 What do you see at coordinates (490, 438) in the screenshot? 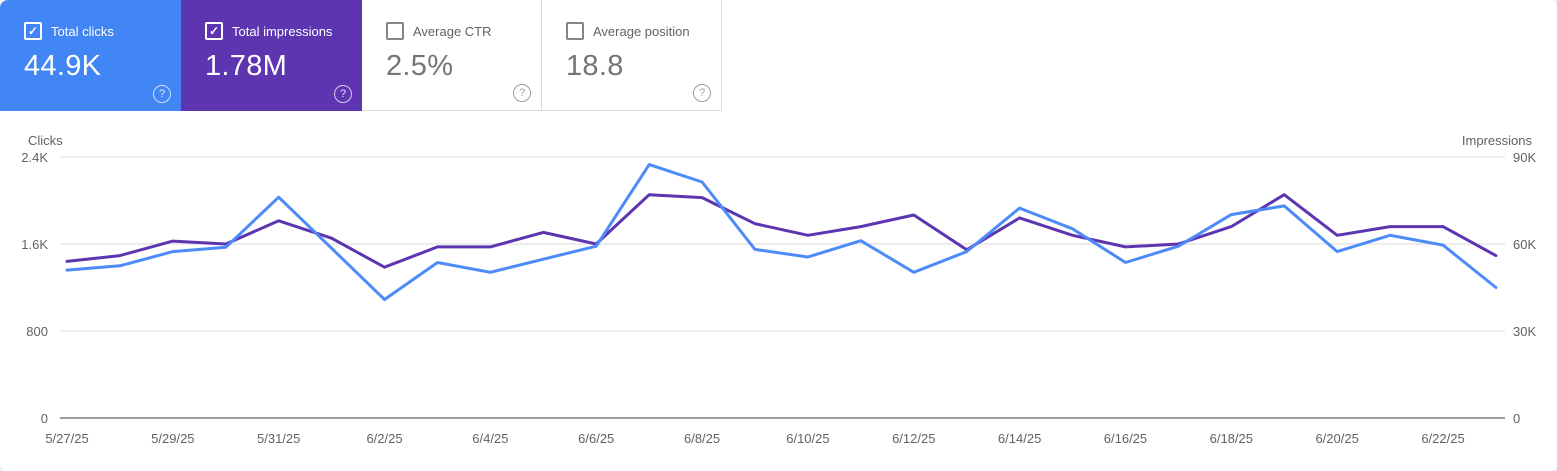
I see `x-tick-label: 6/4/25` at bounding box center [490, 438].